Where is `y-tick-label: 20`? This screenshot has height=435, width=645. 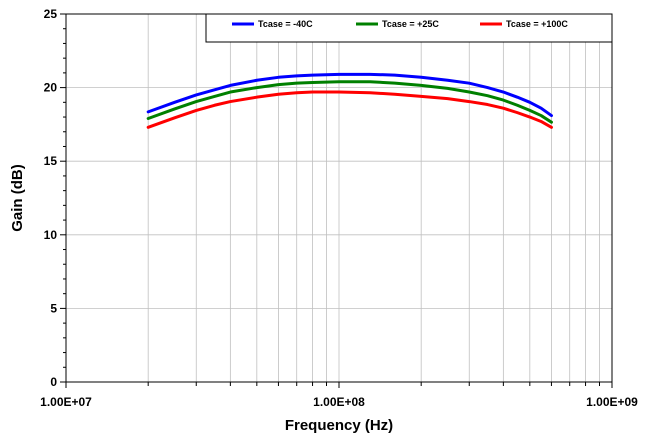 y-tick-label: 20 is located at coordinates (51, 88).